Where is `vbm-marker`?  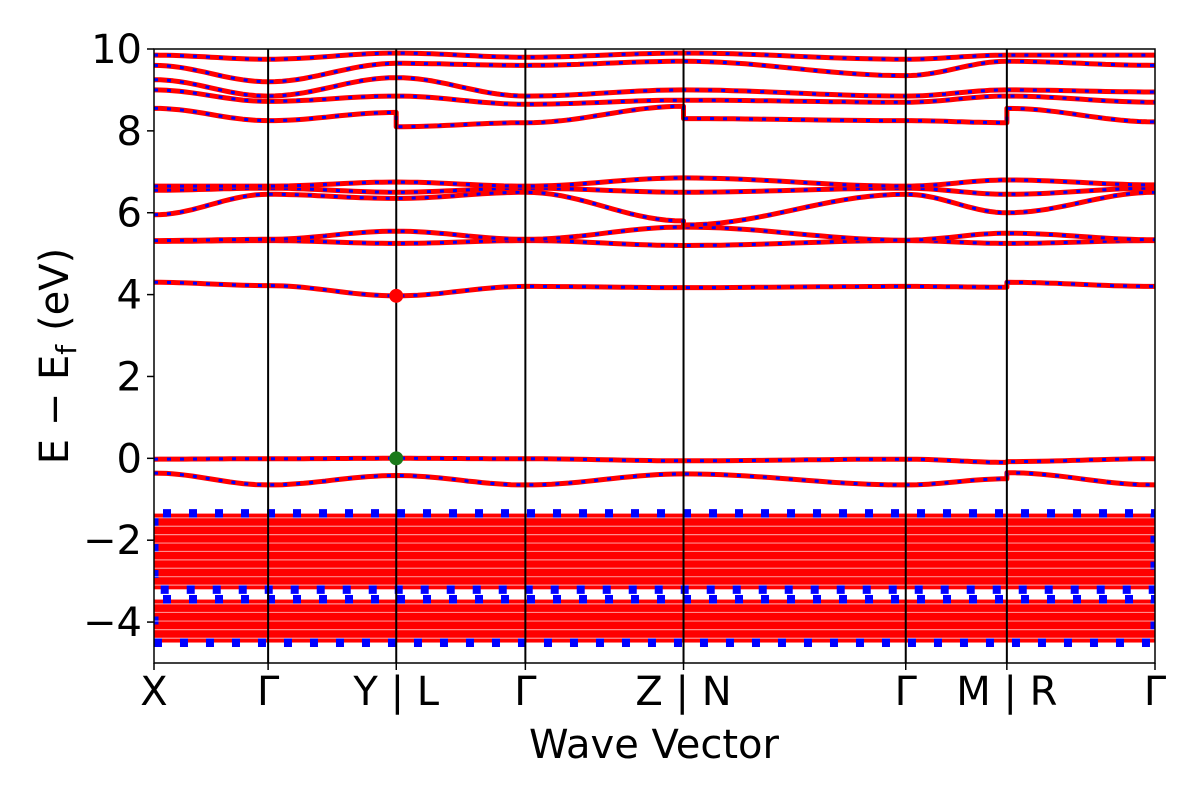
vbm-marker is located at coordinates (396, 458).